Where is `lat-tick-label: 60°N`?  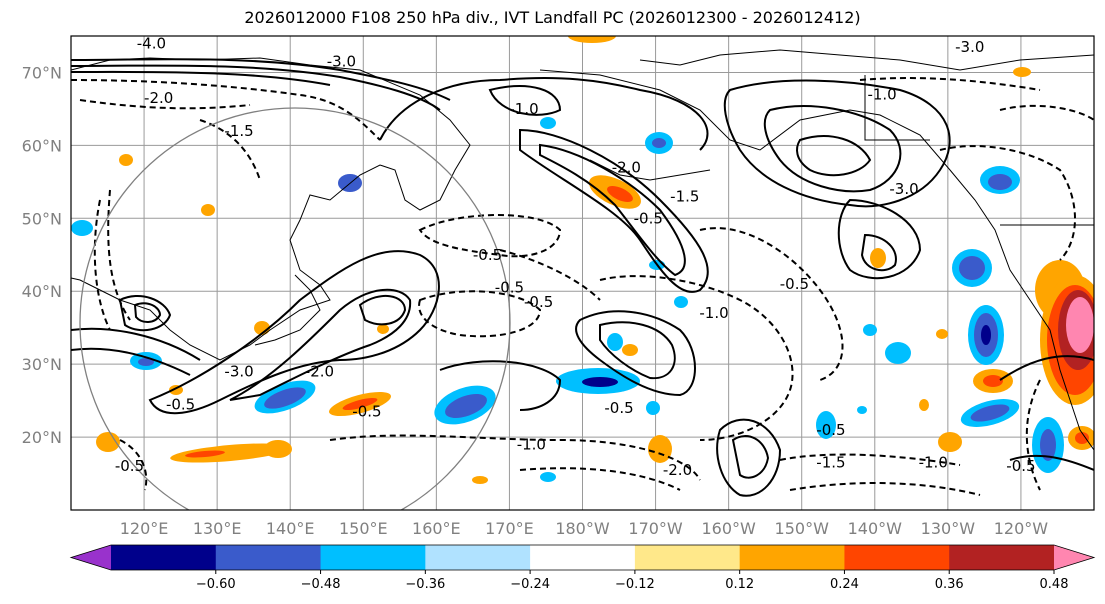
lat-tick-label: 60°N is located at coordinates (42, 145).